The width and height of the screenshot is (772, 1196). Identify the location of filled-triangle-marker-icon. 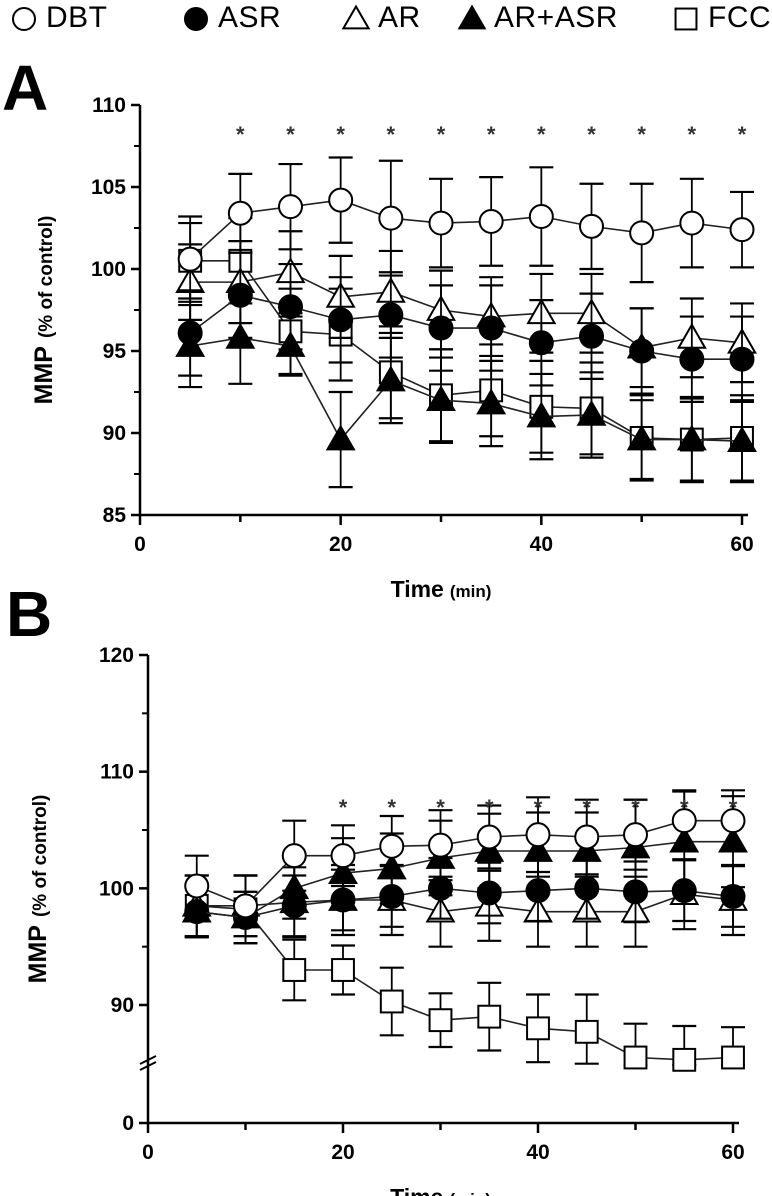
(472, 17).